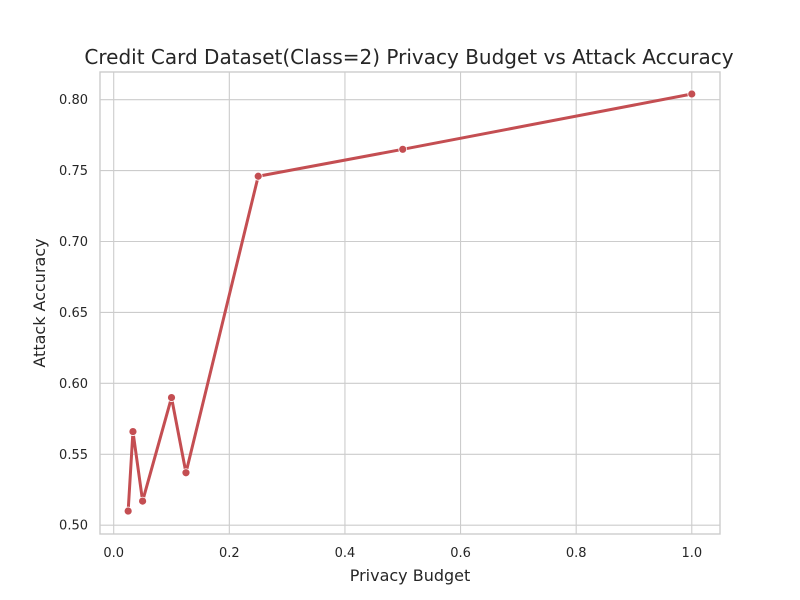  I want to click on y-tick-label: 0.65, so click(73, 313).